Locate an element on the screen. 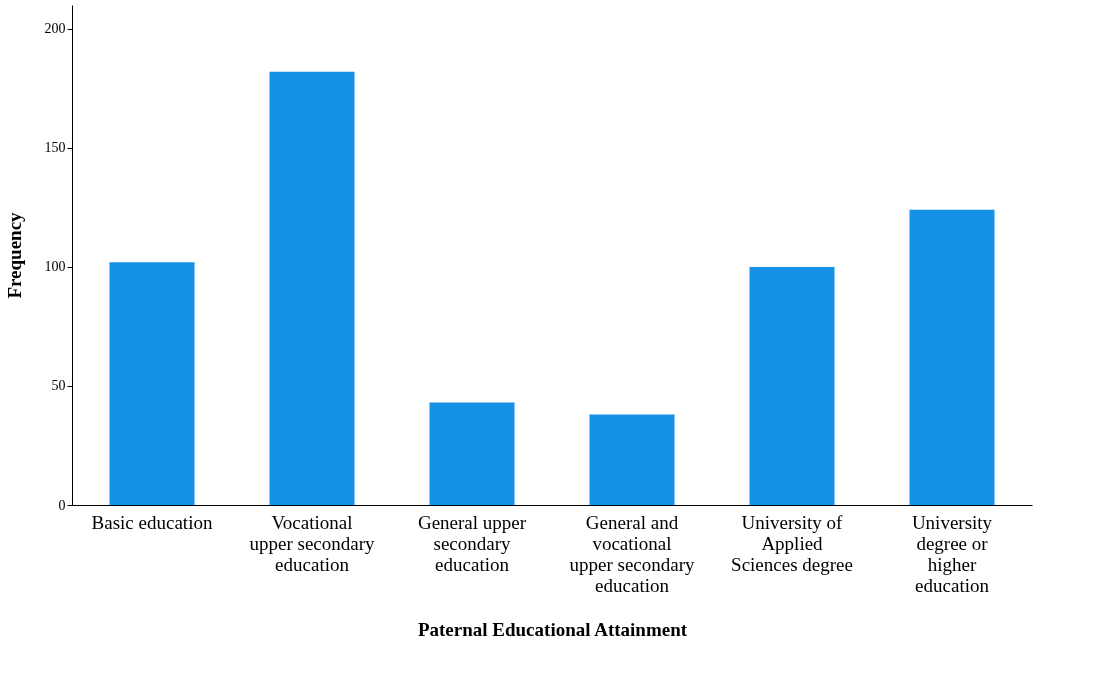  x-tick-label: General and vocational upper secondary education is located at coordinates (632, 553).